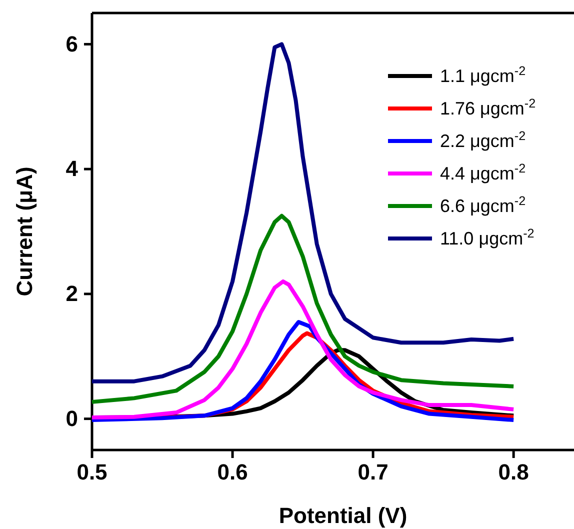 The image size is (574, 529). Describe the element at coordinates (24, 231) in the screenshot. I see `y-axis-title: Current (μA)` at that location.